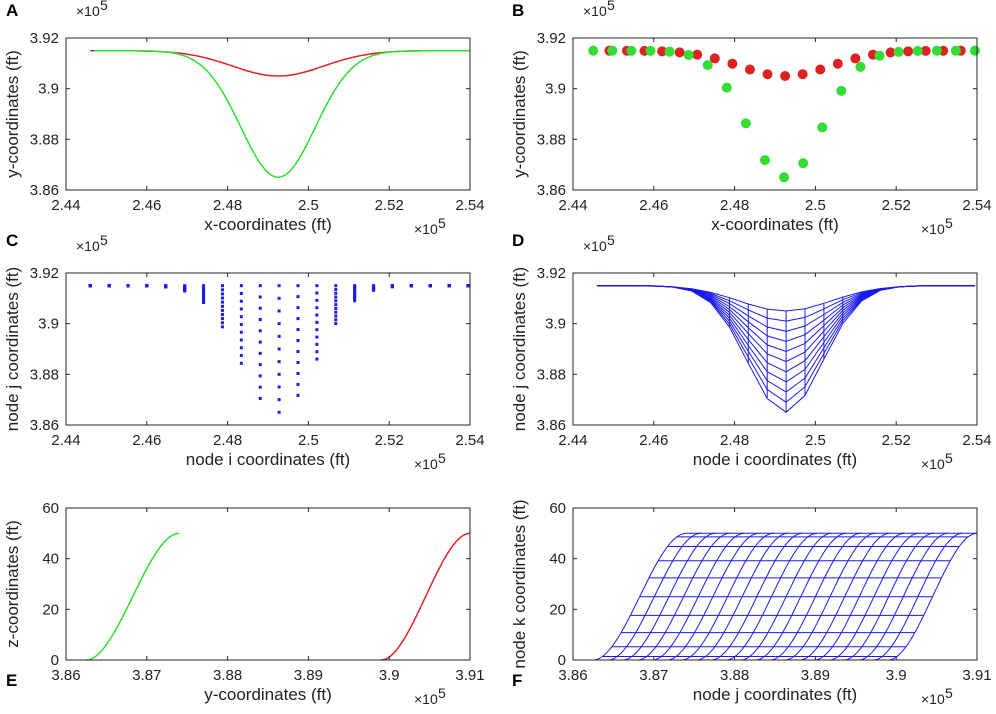  Describe the element at coordinates (11, 680) in the screenshot. I see `panel-letter: E` at that location.